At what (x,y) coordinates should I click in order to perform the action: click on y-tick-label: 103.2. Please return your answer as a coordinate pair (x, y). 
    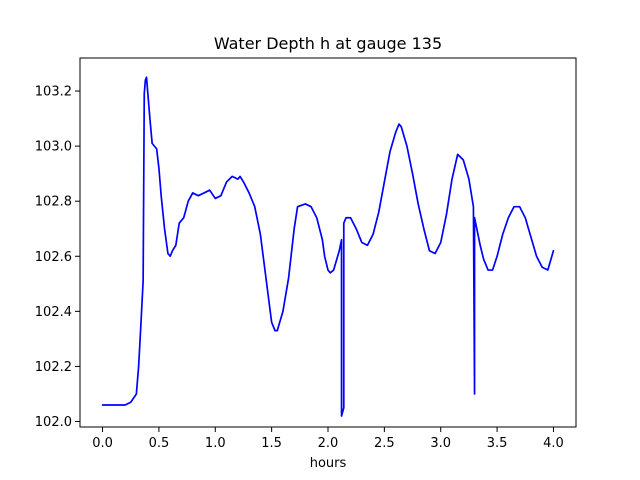
    Looking at the image, I should click on (53, 92).